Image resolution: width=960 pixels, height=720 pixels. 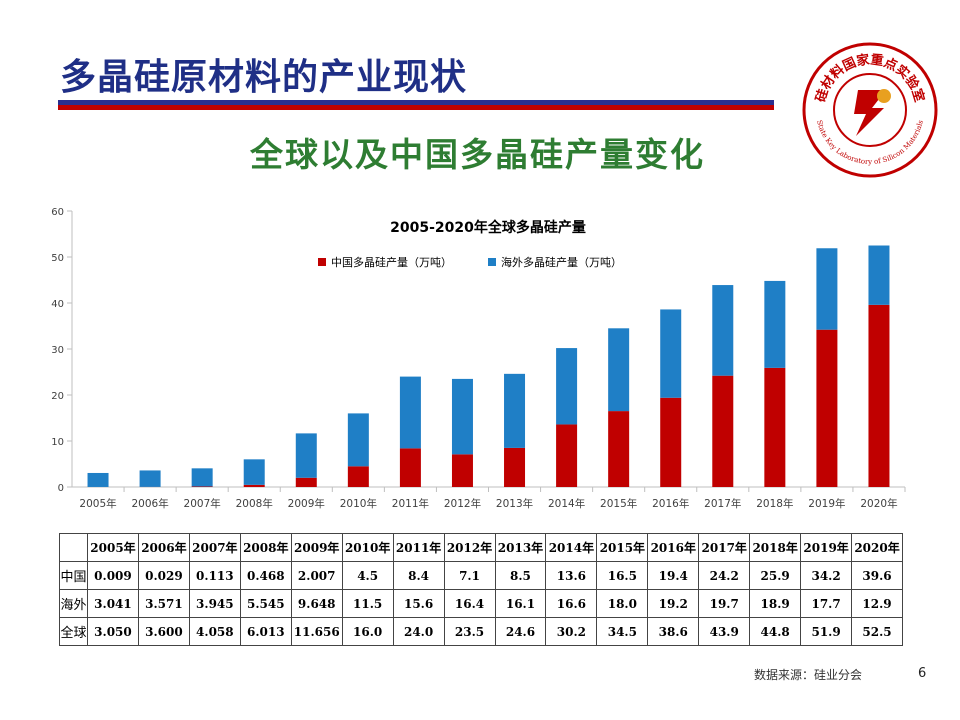 What do you see at coordinates (618, 503) in the screenshot?
I see `x-tick-label: 2015年` at bounding box center [618, 503].